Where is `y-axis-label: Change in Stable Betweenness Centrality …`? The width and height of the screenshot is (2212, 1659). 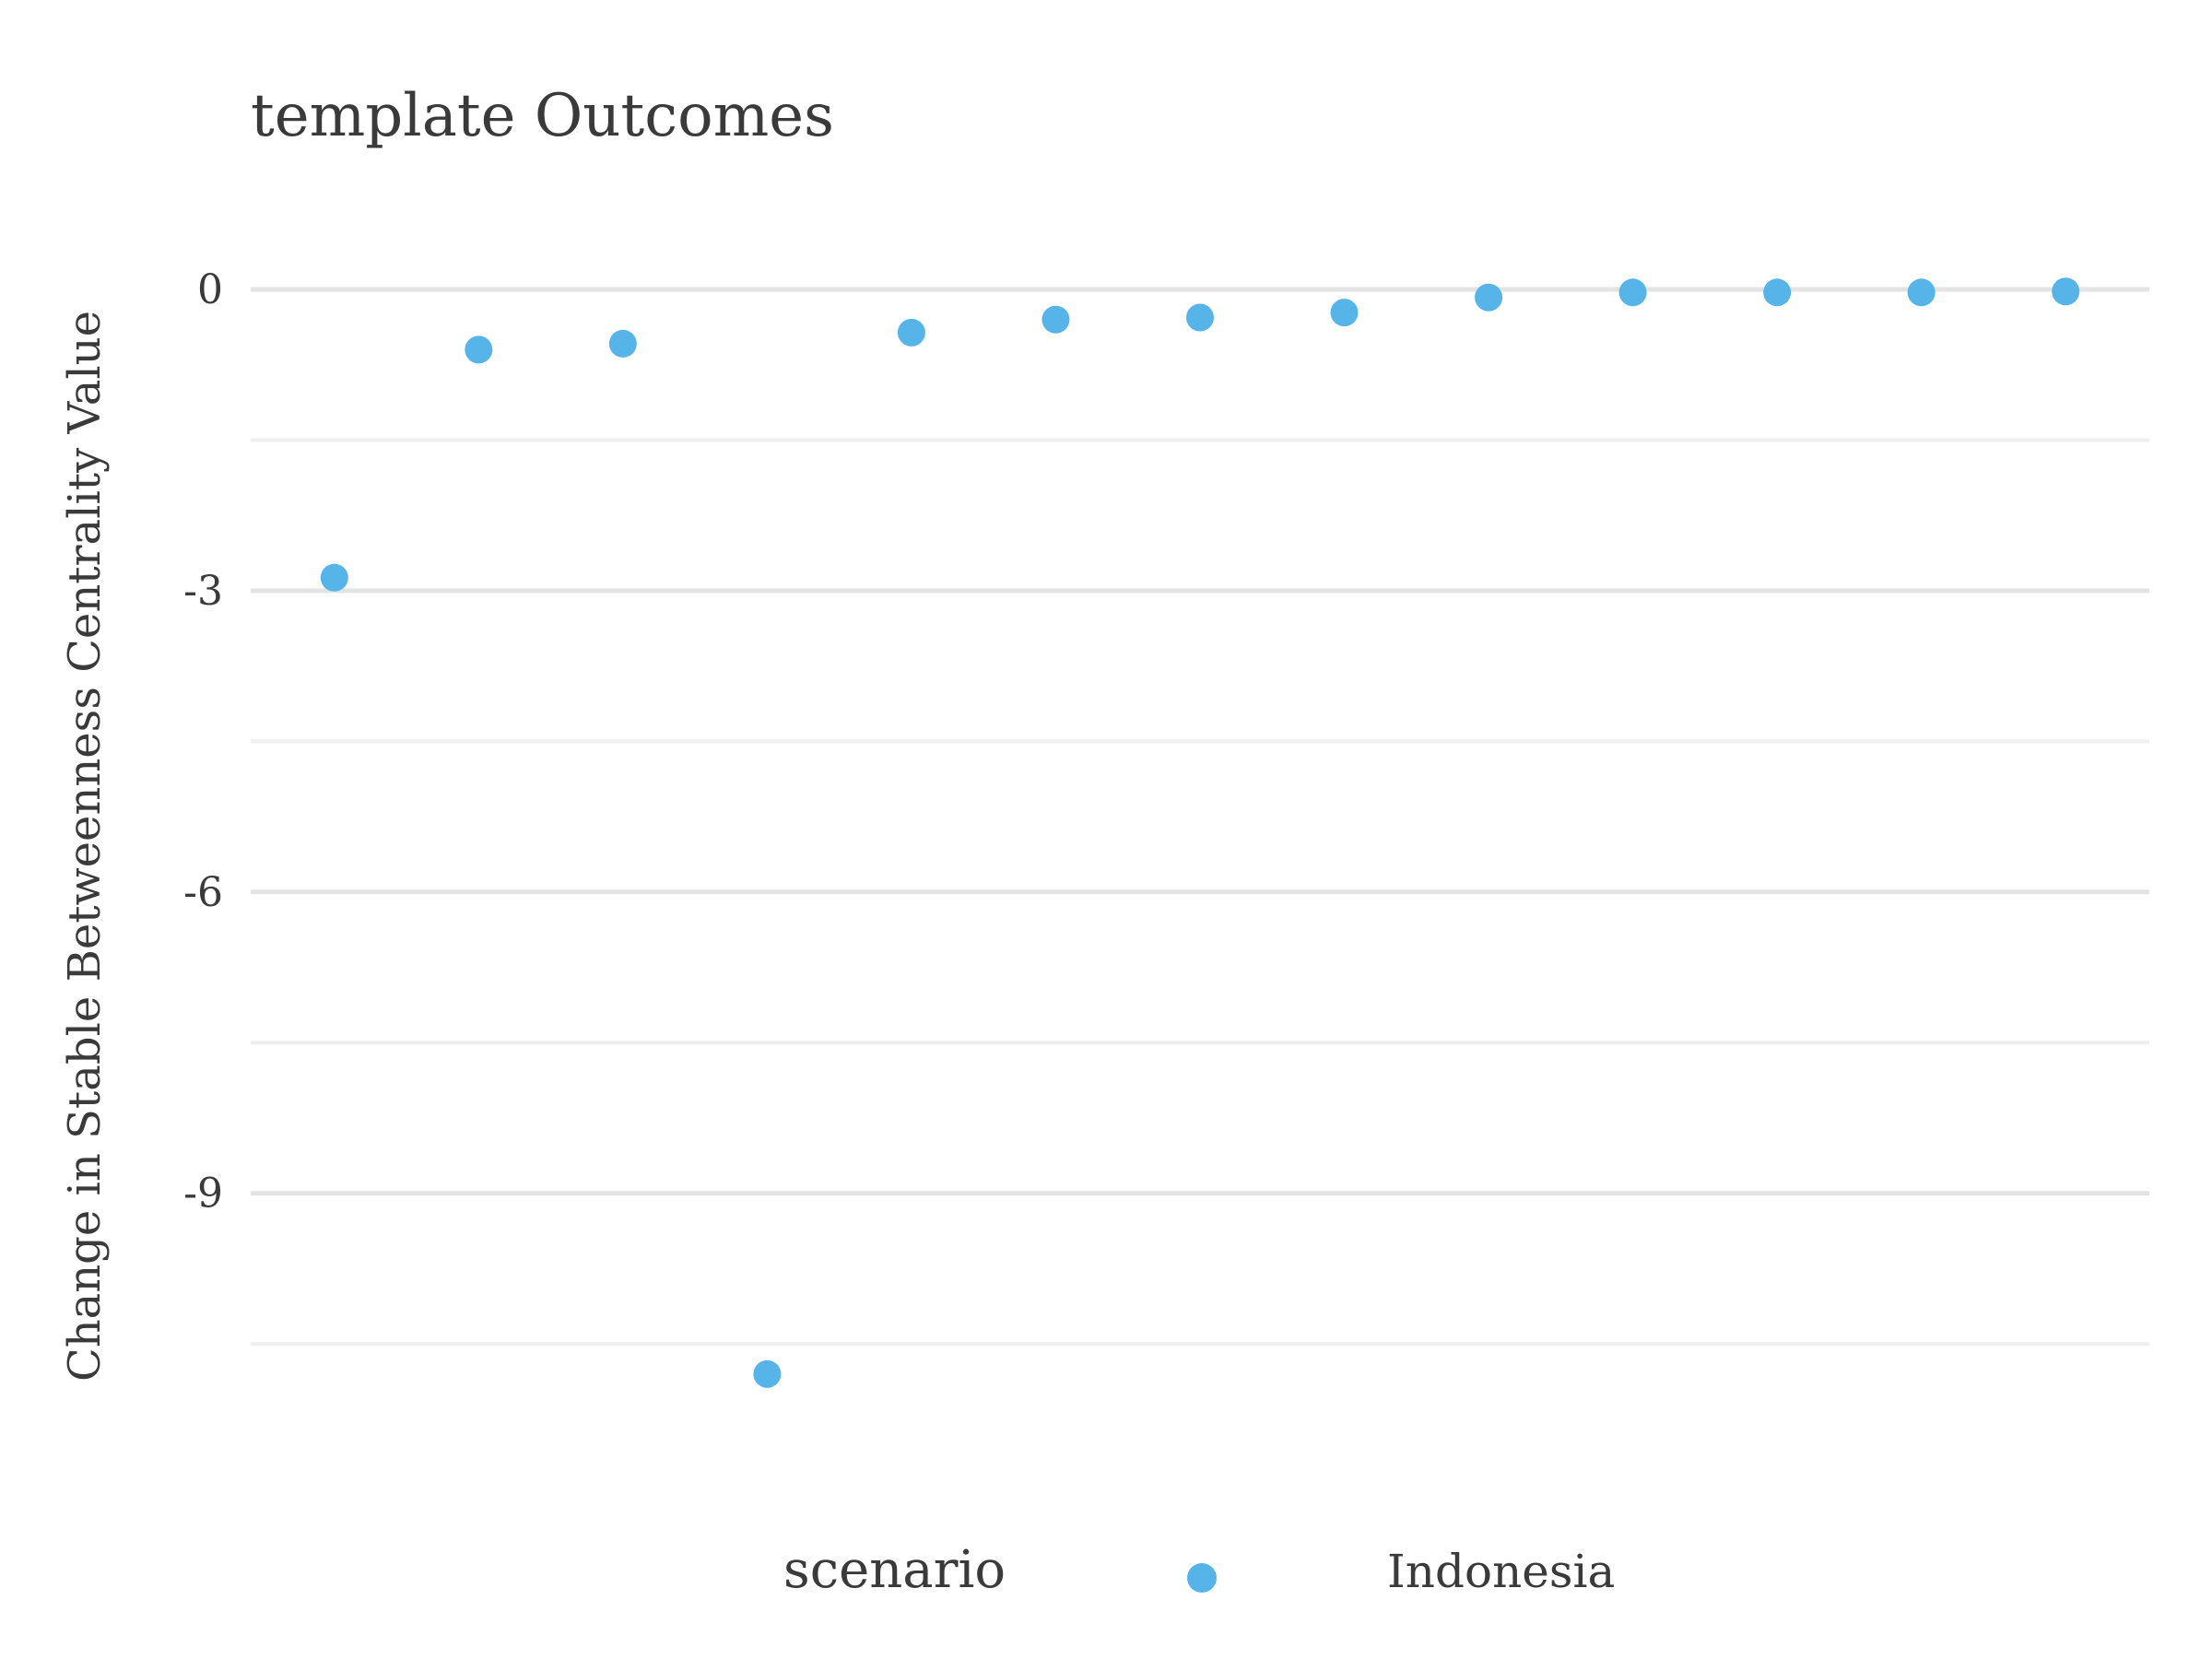
y-axis-label: Change in Stable Betweenness Centrality … is located at coordinates (85, 846).